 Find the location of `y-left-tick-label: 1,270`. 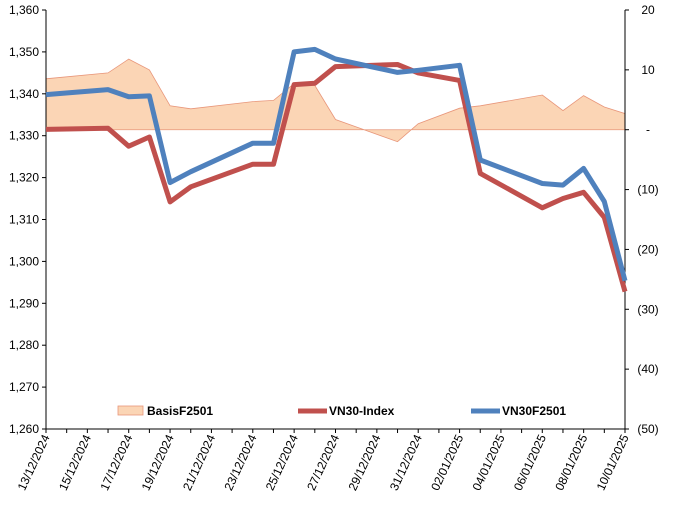

y-left-tick-label: 1,270 is located at coordinates (24, 387).